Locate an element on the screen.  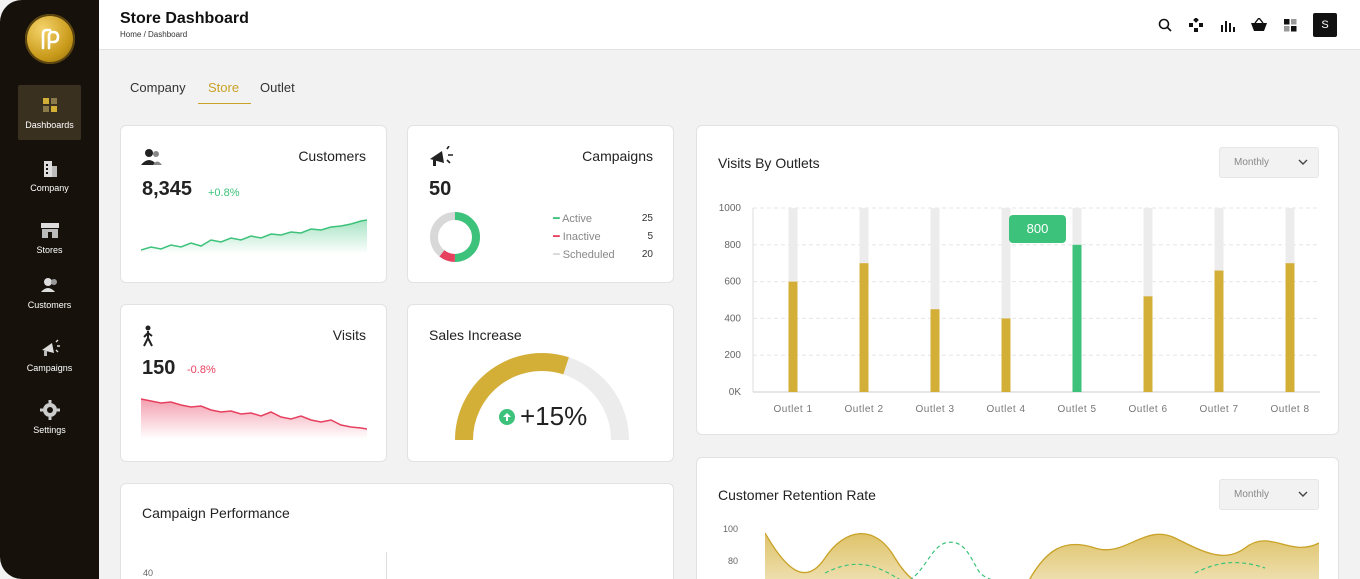
campaign-performance-title: Campaign Performance is located at coordinates (216, 513).